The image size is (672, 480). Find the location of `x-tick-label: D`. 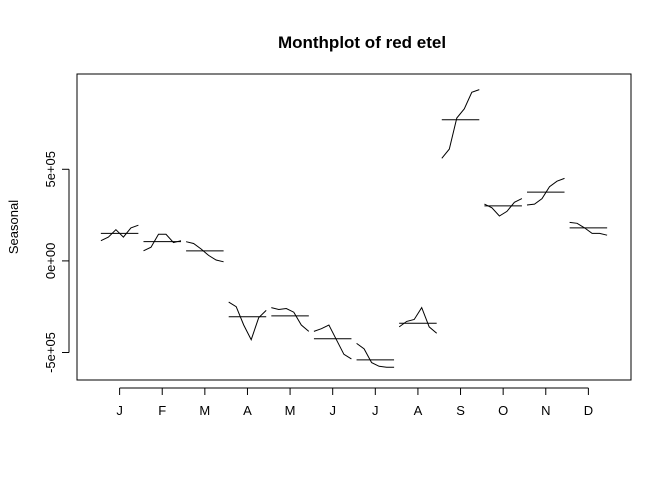

x-tick-label: D is located at coordinates (588, 410).